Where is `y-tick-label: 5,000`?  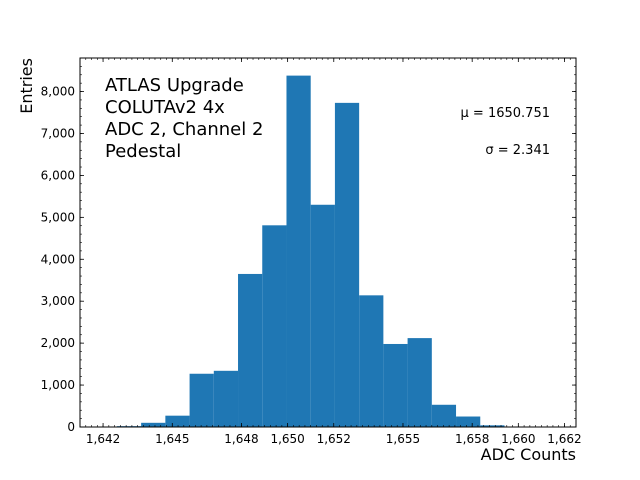
y-tick-label: 5,000 is located at coordinates (58, 217).